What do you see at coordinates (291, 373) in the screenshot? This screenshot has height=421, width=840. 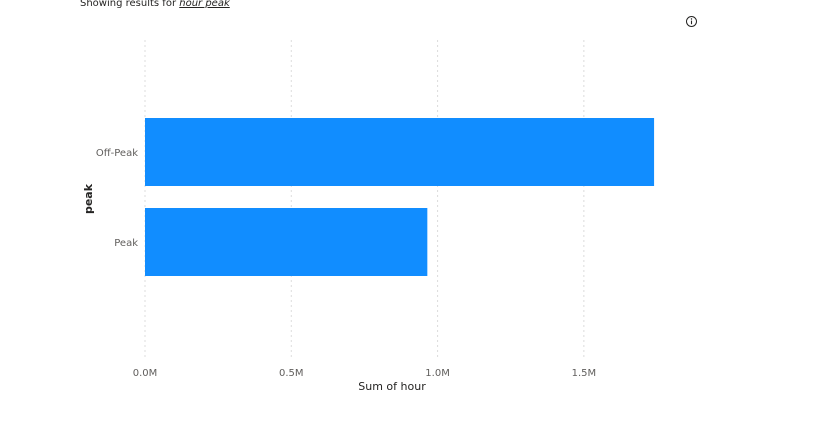 I see `x-tick-label: 0.5M` at bounding box center [291, 373].